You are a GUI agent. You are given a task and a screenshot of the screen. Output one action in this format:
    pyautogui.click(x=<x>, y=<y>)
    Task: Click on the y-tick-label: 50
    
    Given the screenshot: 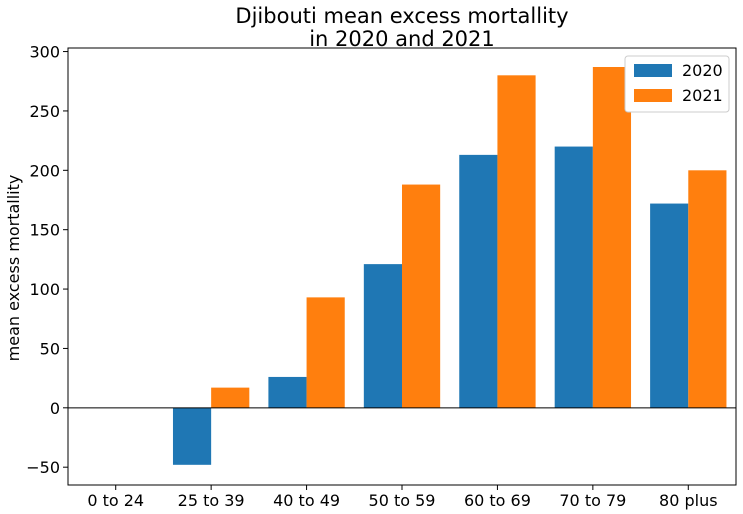 What is the action you would take?
    pyautogui.click(x=50, y=348)
    